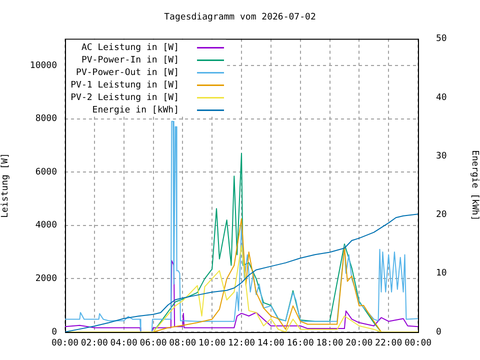  Describe the element at coordinates (388, 343) in the screenshot. I see `x-tick-label: 22:00` at that location.